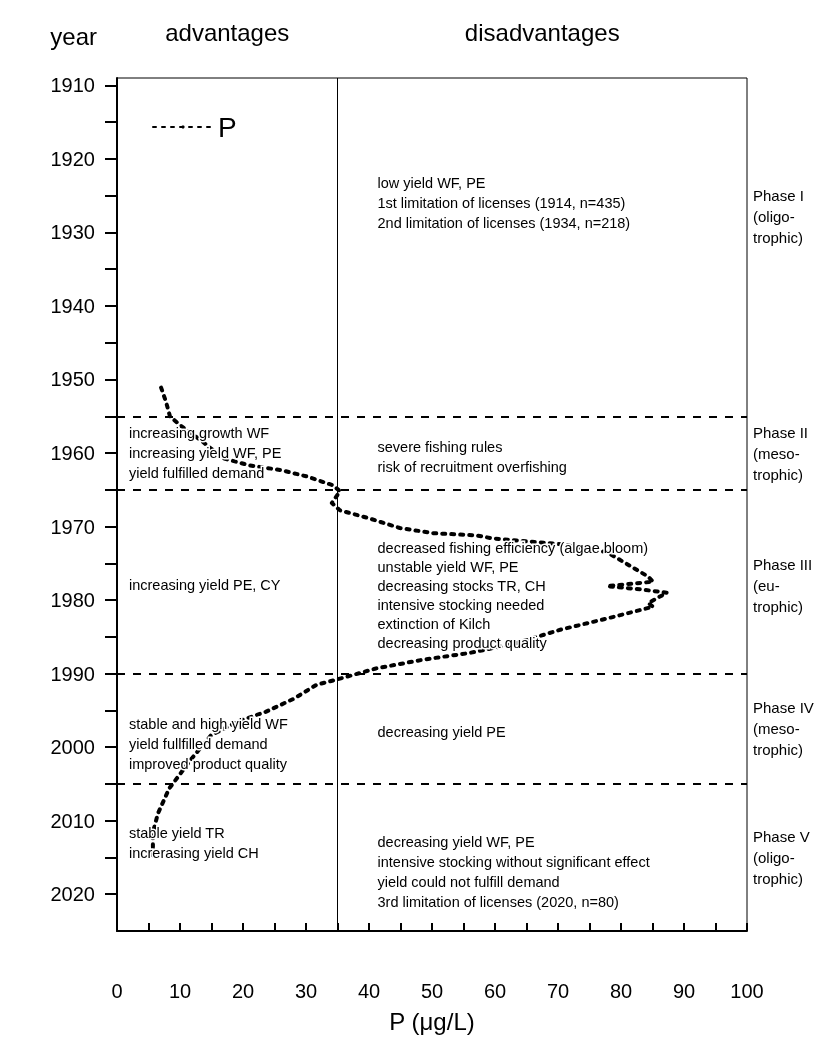 This screenshot has width=831, height=1038. I want to click on text: disadvantages, so click(542, 32).